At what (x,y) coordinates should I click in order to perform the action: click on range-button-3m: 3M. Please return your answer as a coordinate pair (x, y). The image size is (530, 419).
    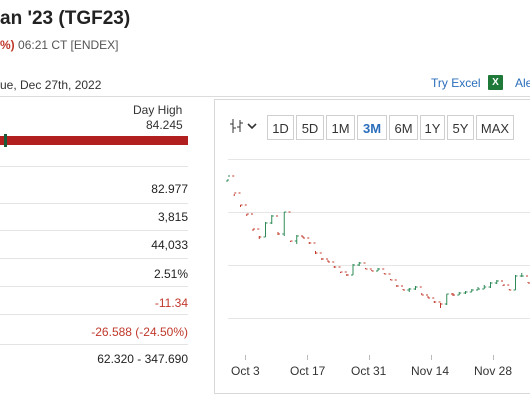
    Looking at the image, I should click on (372, 127).